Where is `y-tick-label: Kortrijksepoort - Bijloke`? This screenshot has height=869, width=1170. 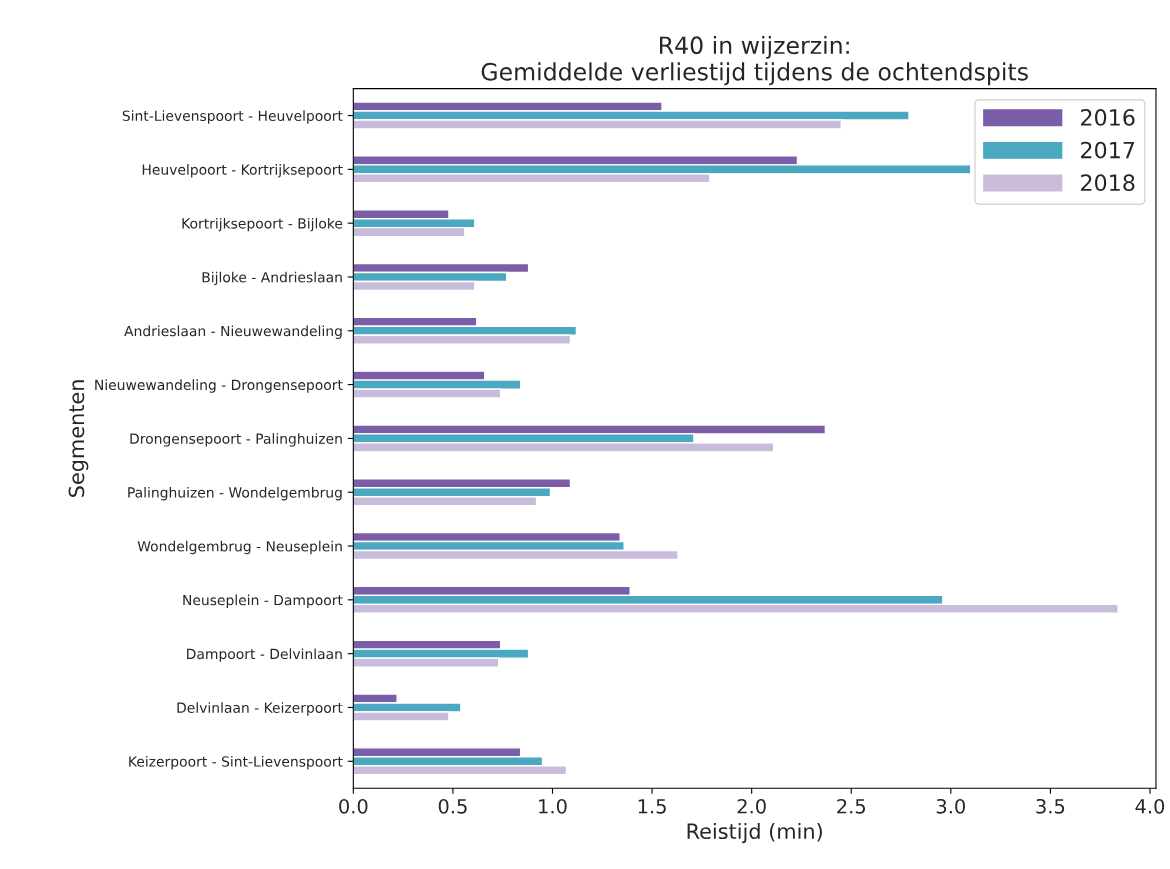 y-tick-label: Kortrijksepoort - Bijloke is located at coordinates (262, 224).